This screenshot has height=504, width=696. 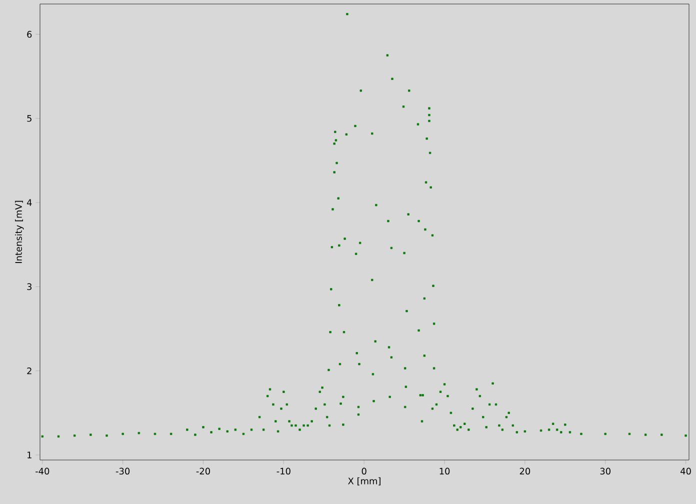 I want to click on x-tick-label: 0, so click(x=364, y=471).